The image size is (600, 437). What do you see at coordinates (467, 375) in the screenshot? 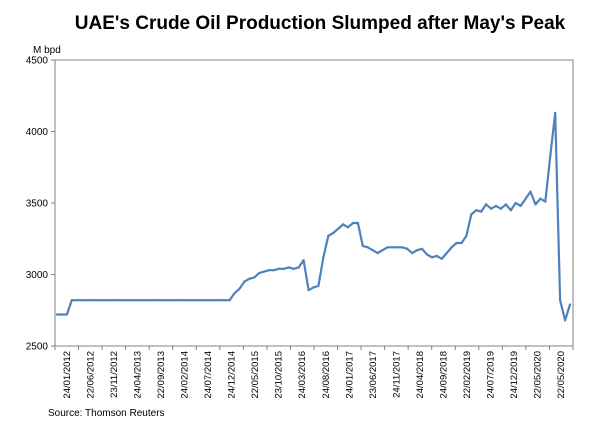
I see `x-tick-label: 22/02/2019` at bounding box center [467, 375].